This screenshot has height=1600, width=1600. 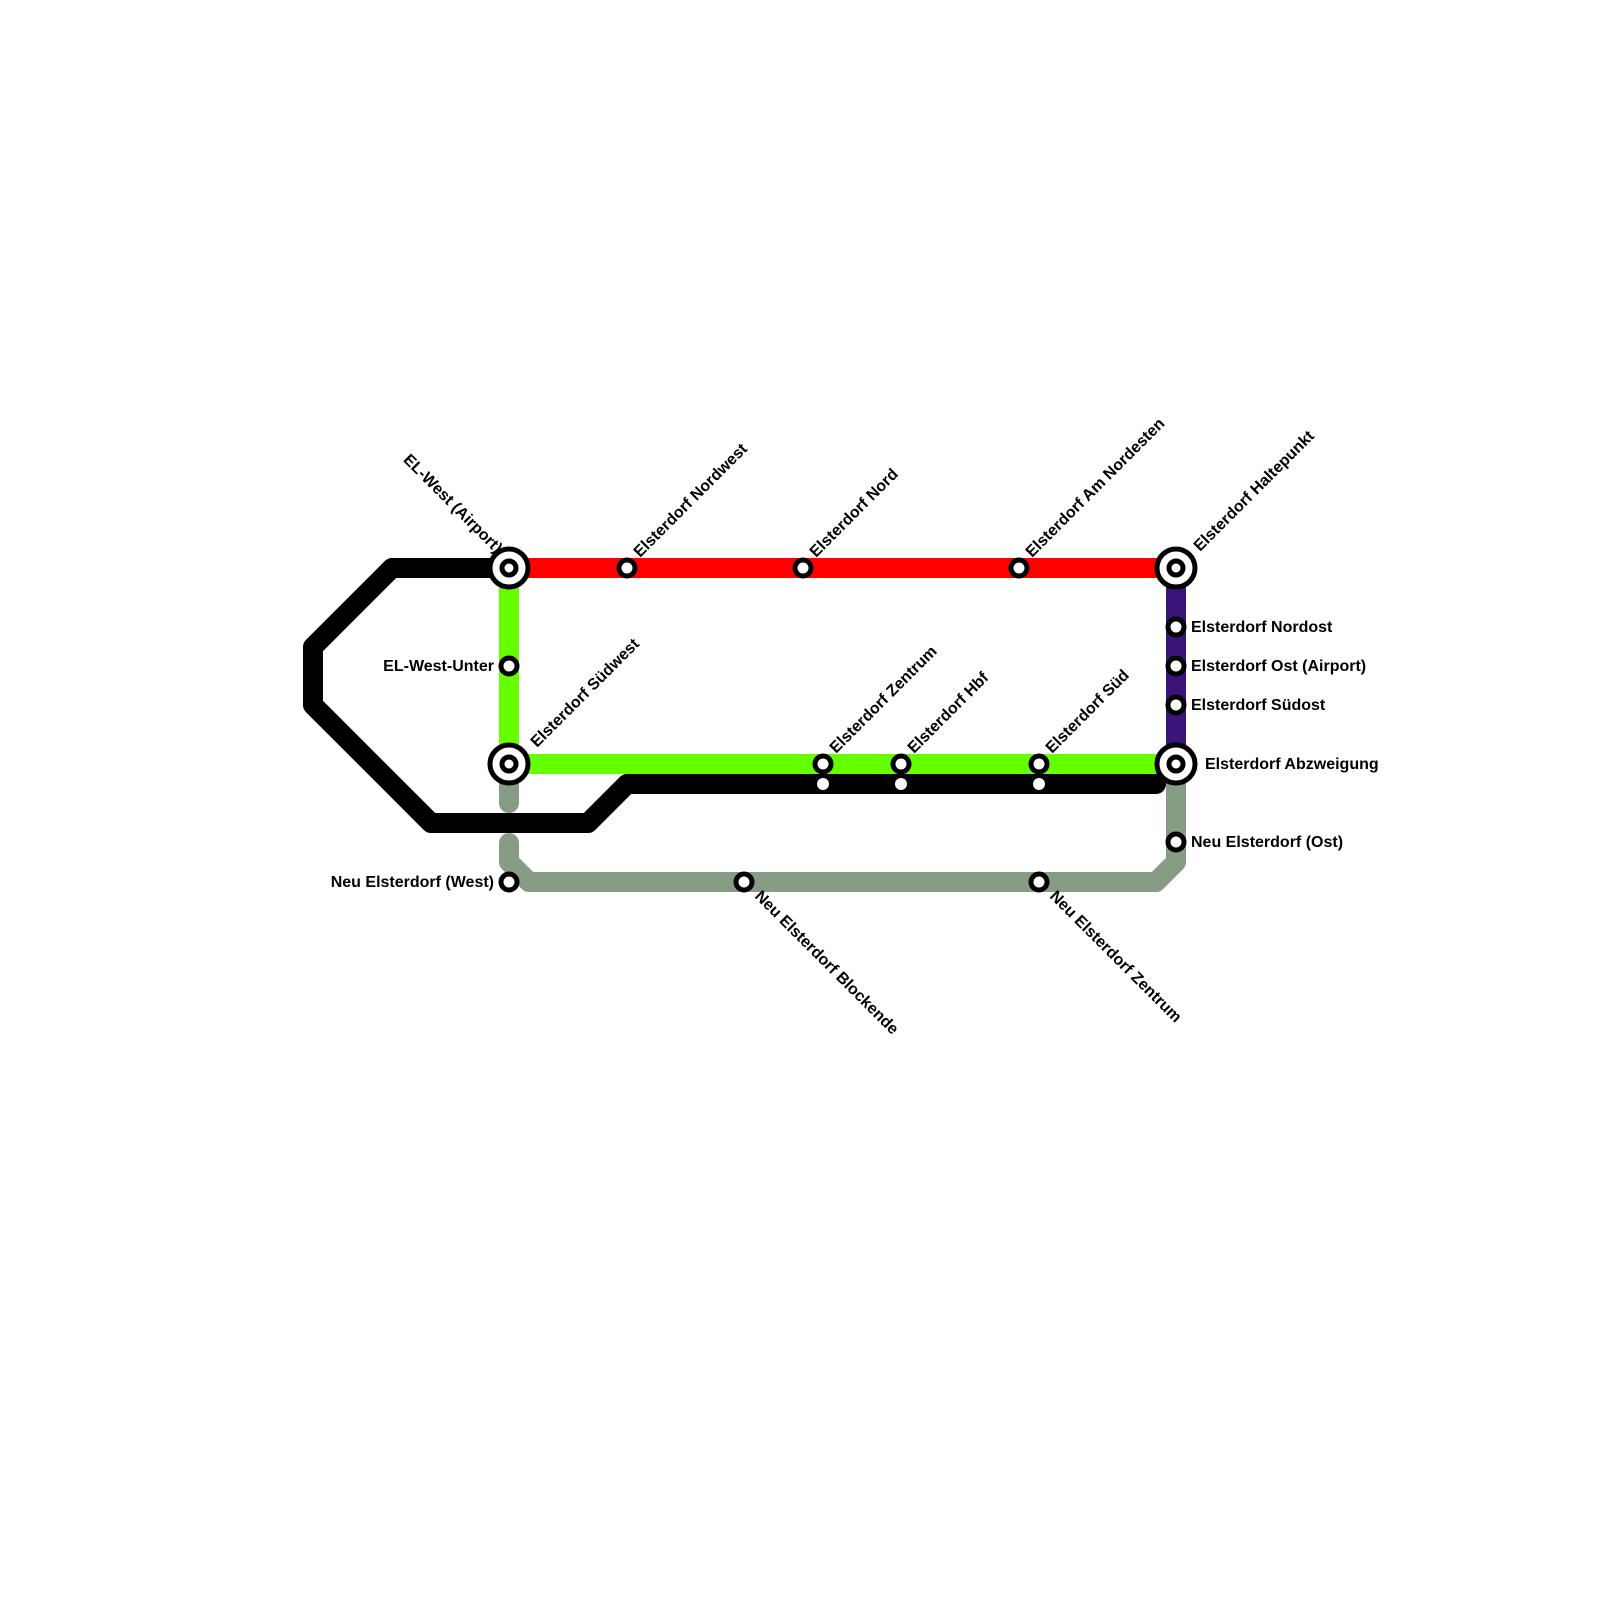 What do you see at coordinates (1019, 568) in the screenshot?
I see `station-am-nordesten` at bounding box center [1019, 568].